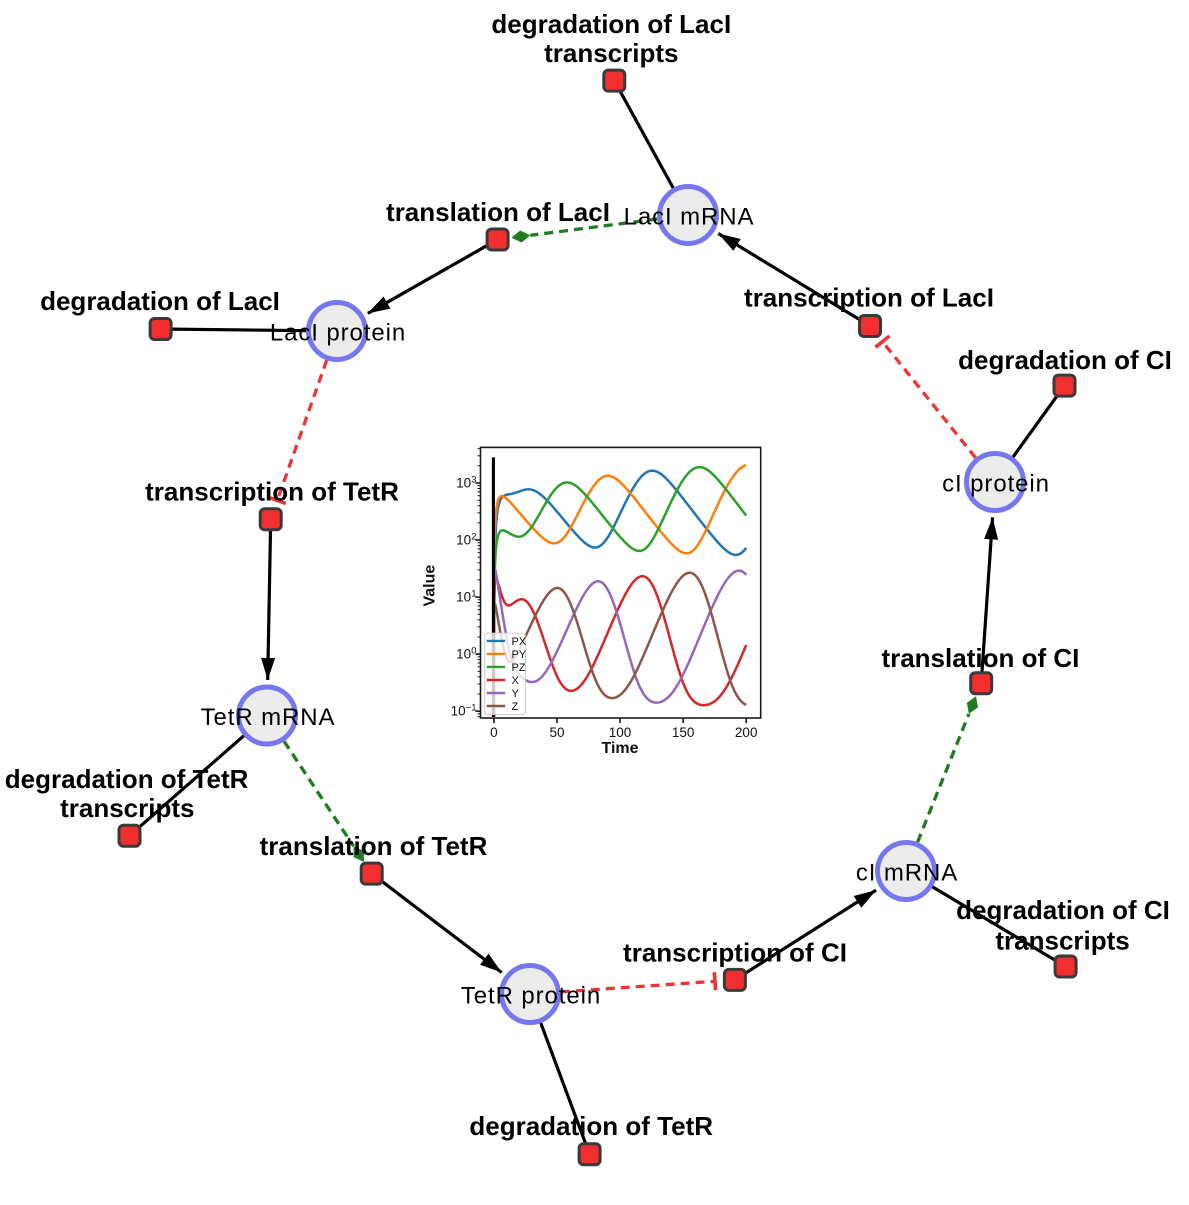 The image size is (1189, 1205). Describe the element at coordinates (430, 586) in the screenshot. I see `svg-text: Value` at that location.